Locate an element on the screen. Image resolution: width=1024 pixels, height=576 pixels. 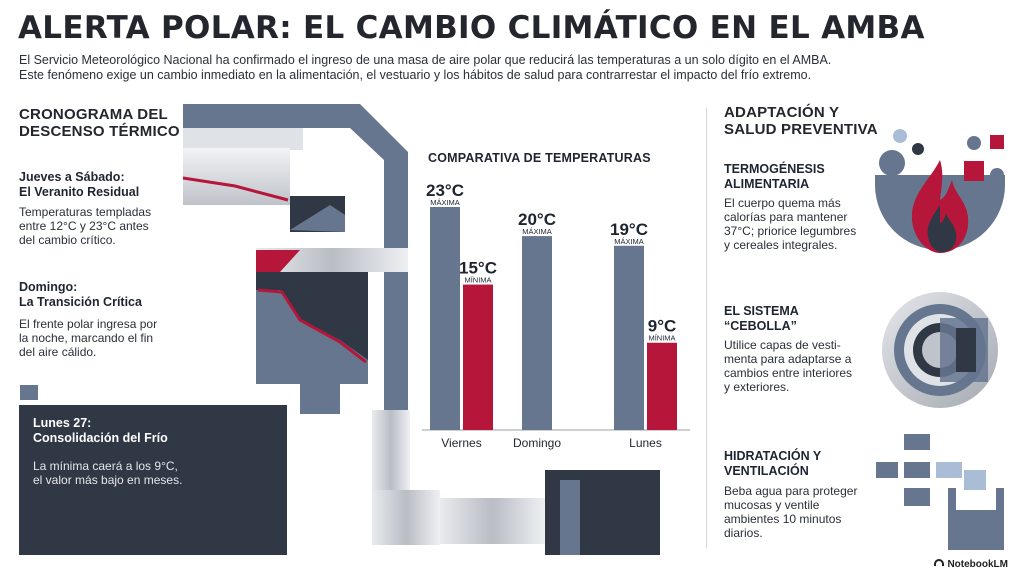
title-line: “CEBOLLA” is located at coordinates (760, 326).